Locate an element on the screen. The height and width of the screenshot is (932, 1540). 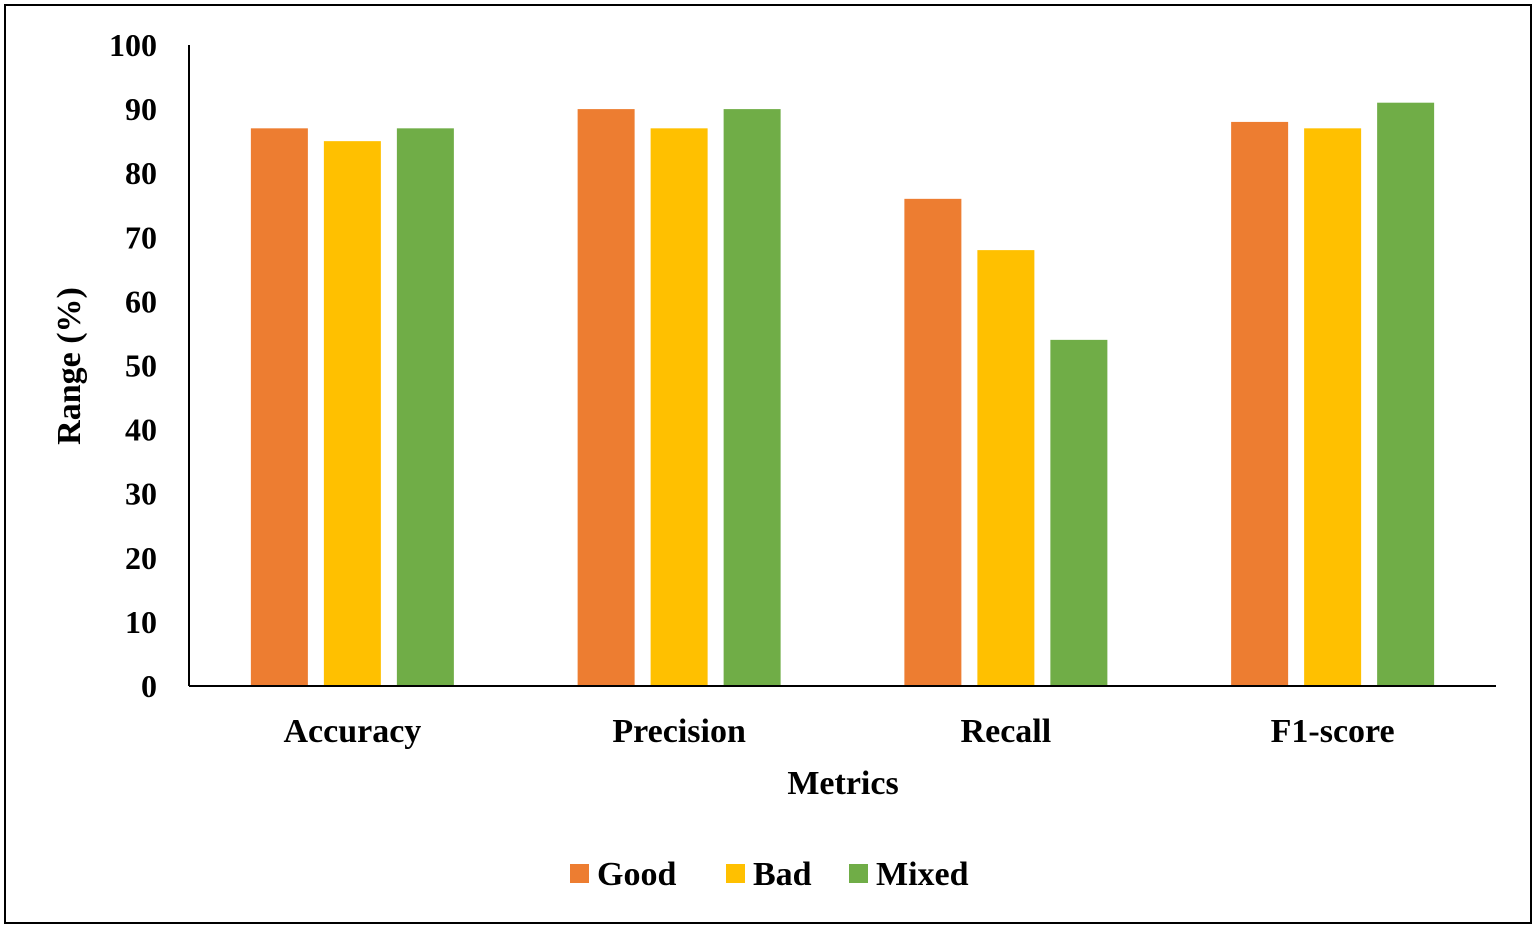
x-category-label: Recall is located at coordinates (1006, 731).